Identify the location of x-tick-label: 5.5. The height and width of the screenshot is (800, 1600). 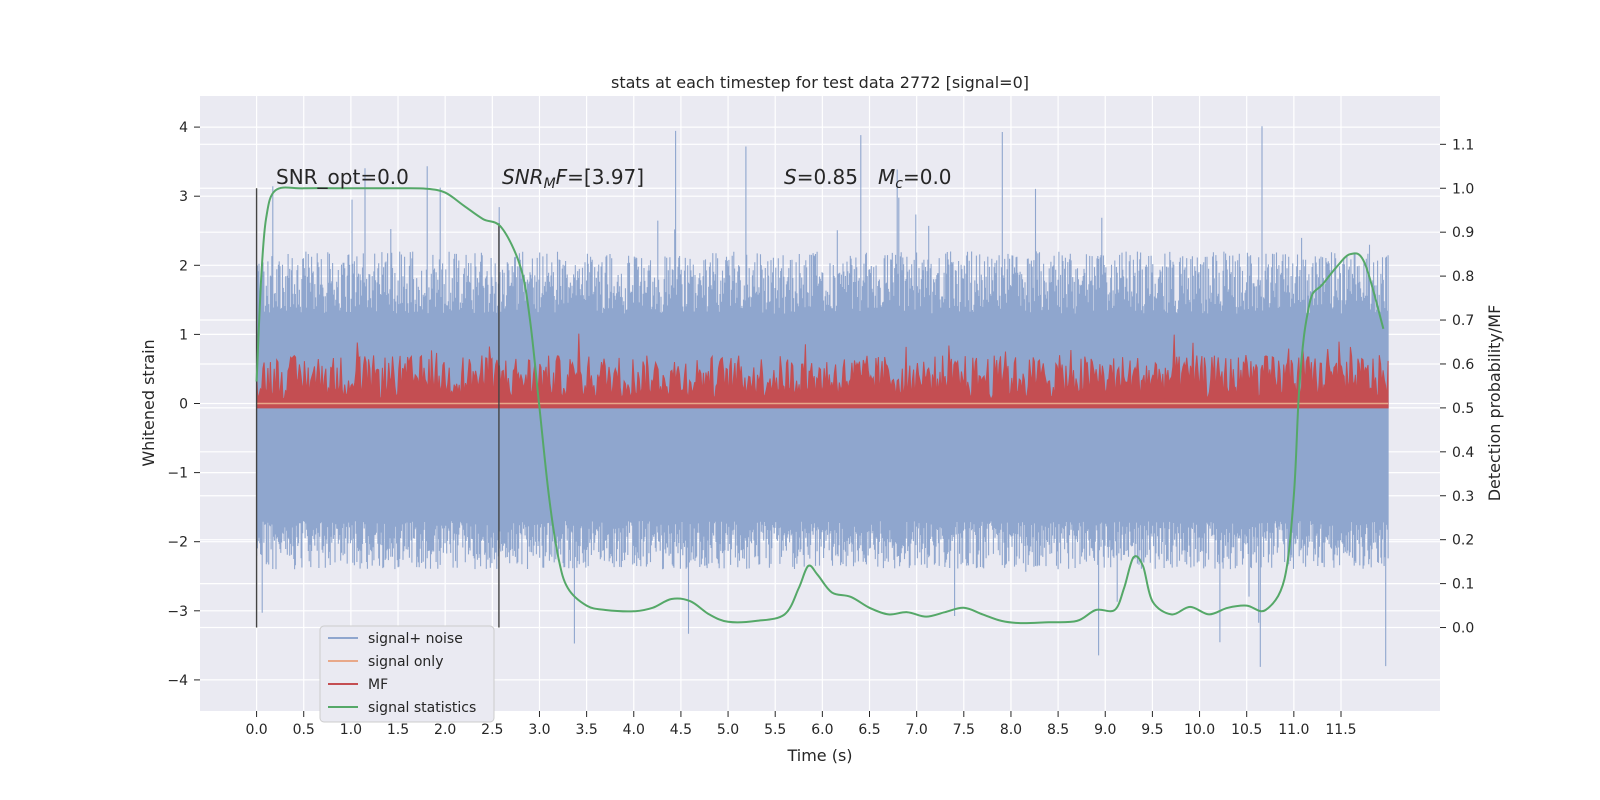
(775, 730).